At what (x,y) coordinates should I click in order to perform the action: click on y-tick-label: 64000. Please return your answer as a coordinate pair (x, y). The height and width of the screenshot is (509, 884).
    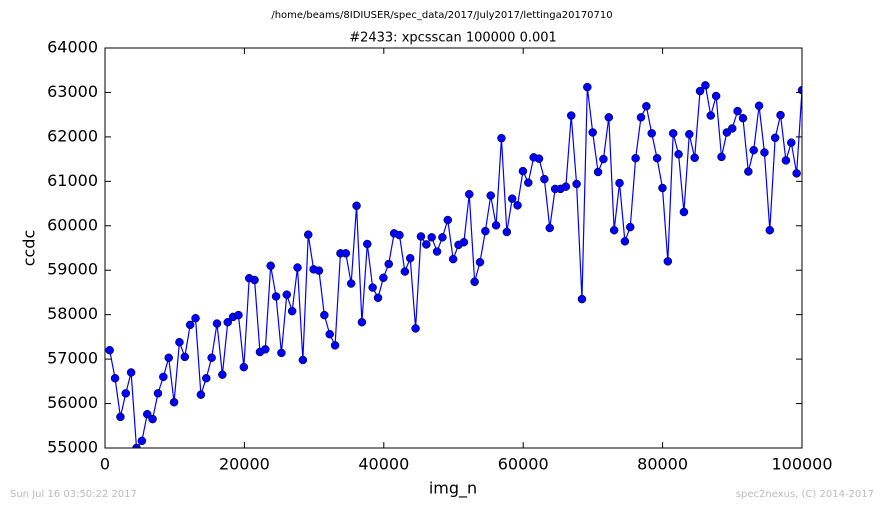
    Looking at the image, I should click on (72, 47).